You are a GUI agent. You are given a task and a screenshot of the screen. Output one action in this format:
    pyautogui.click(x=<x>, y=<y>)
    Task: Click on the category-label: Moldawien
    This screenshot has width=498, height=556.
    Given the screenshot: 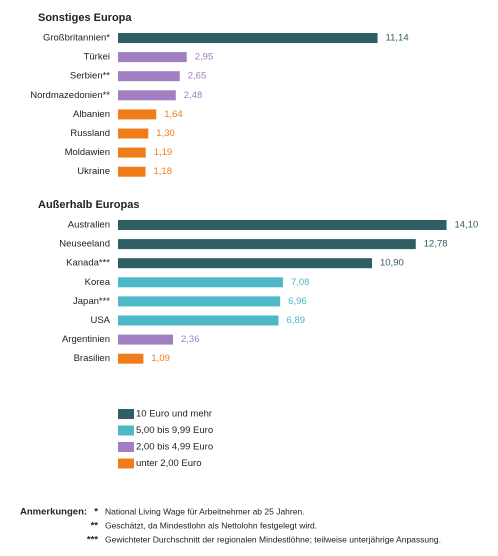 What is the action you would take?
    pyautogui.click(x=87, y=152)
    